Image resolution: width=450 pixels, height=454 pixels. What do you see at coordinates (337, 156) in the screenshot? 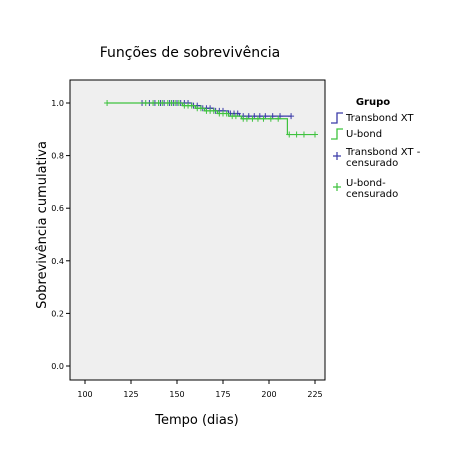
I see `legend-swatch-transbond-xt-censurado` at bounding box center [337, 156].